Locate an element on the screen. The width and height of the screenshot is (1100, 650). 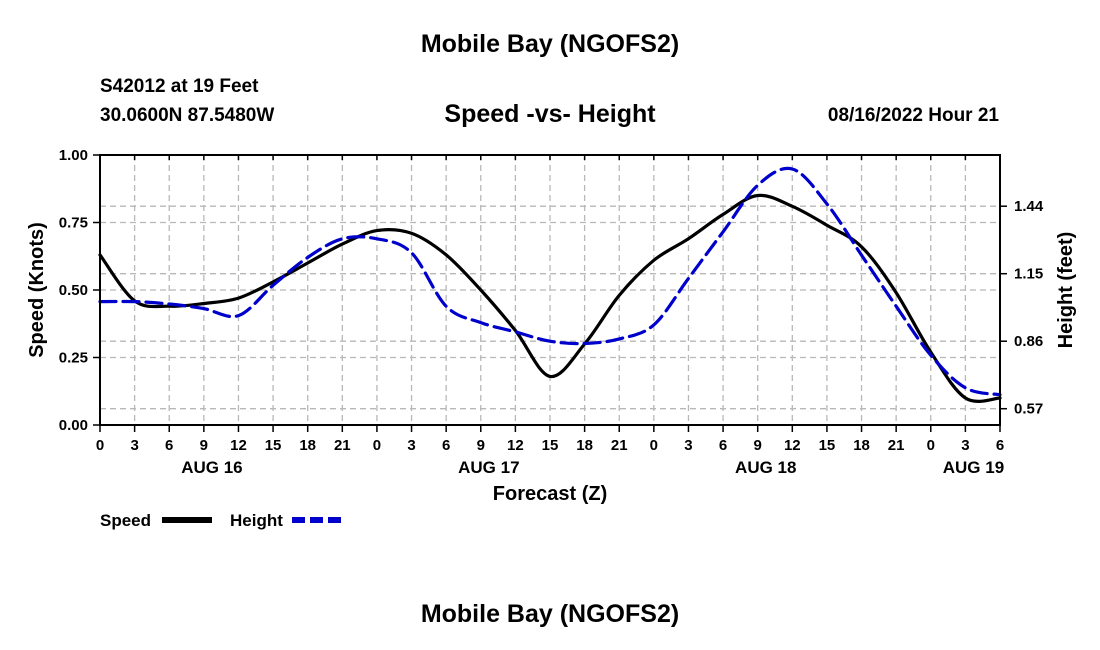
legend-height-label: Height is located at coordinates (256, 520).